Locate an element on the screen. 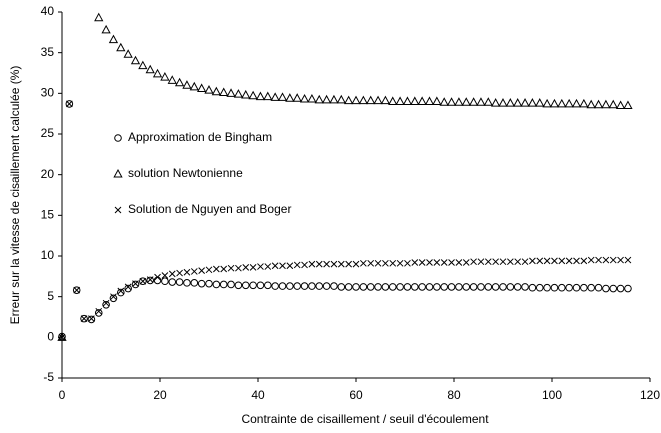  x-tick-label: 20 is located at coordinates (160, 395).